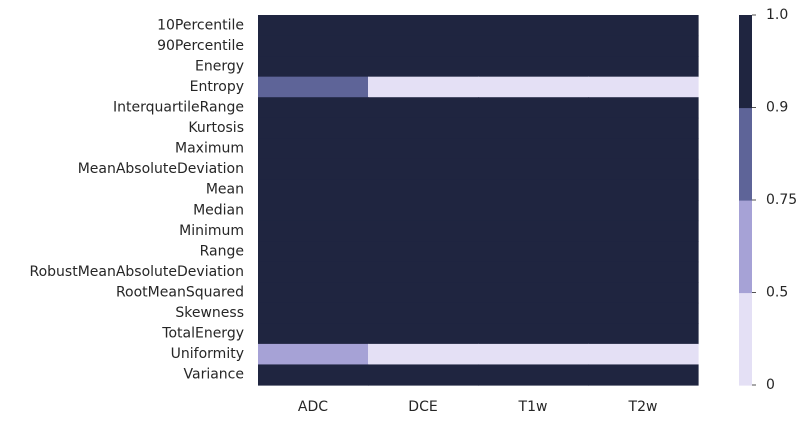 This screenshot has height=423, width=810. What do you see at coordinates (225, 190) in the screenshot?
I see `row-label: Mean` at bounding box center [225, 190].